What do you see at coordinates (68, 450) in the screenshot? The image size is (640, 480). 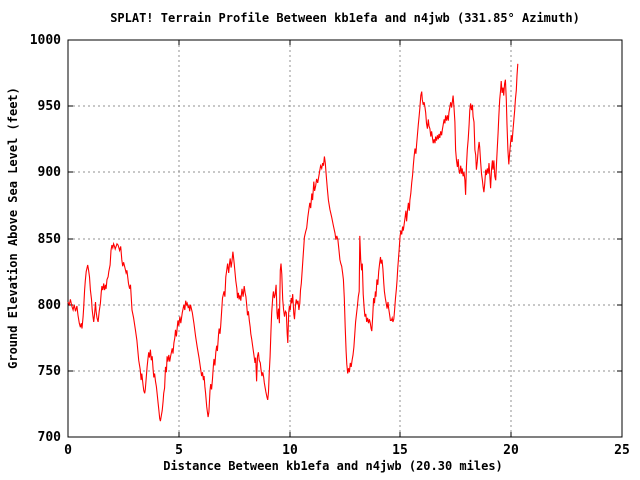 I see `x-tick-label: 0` at bounding box center [68, 450].